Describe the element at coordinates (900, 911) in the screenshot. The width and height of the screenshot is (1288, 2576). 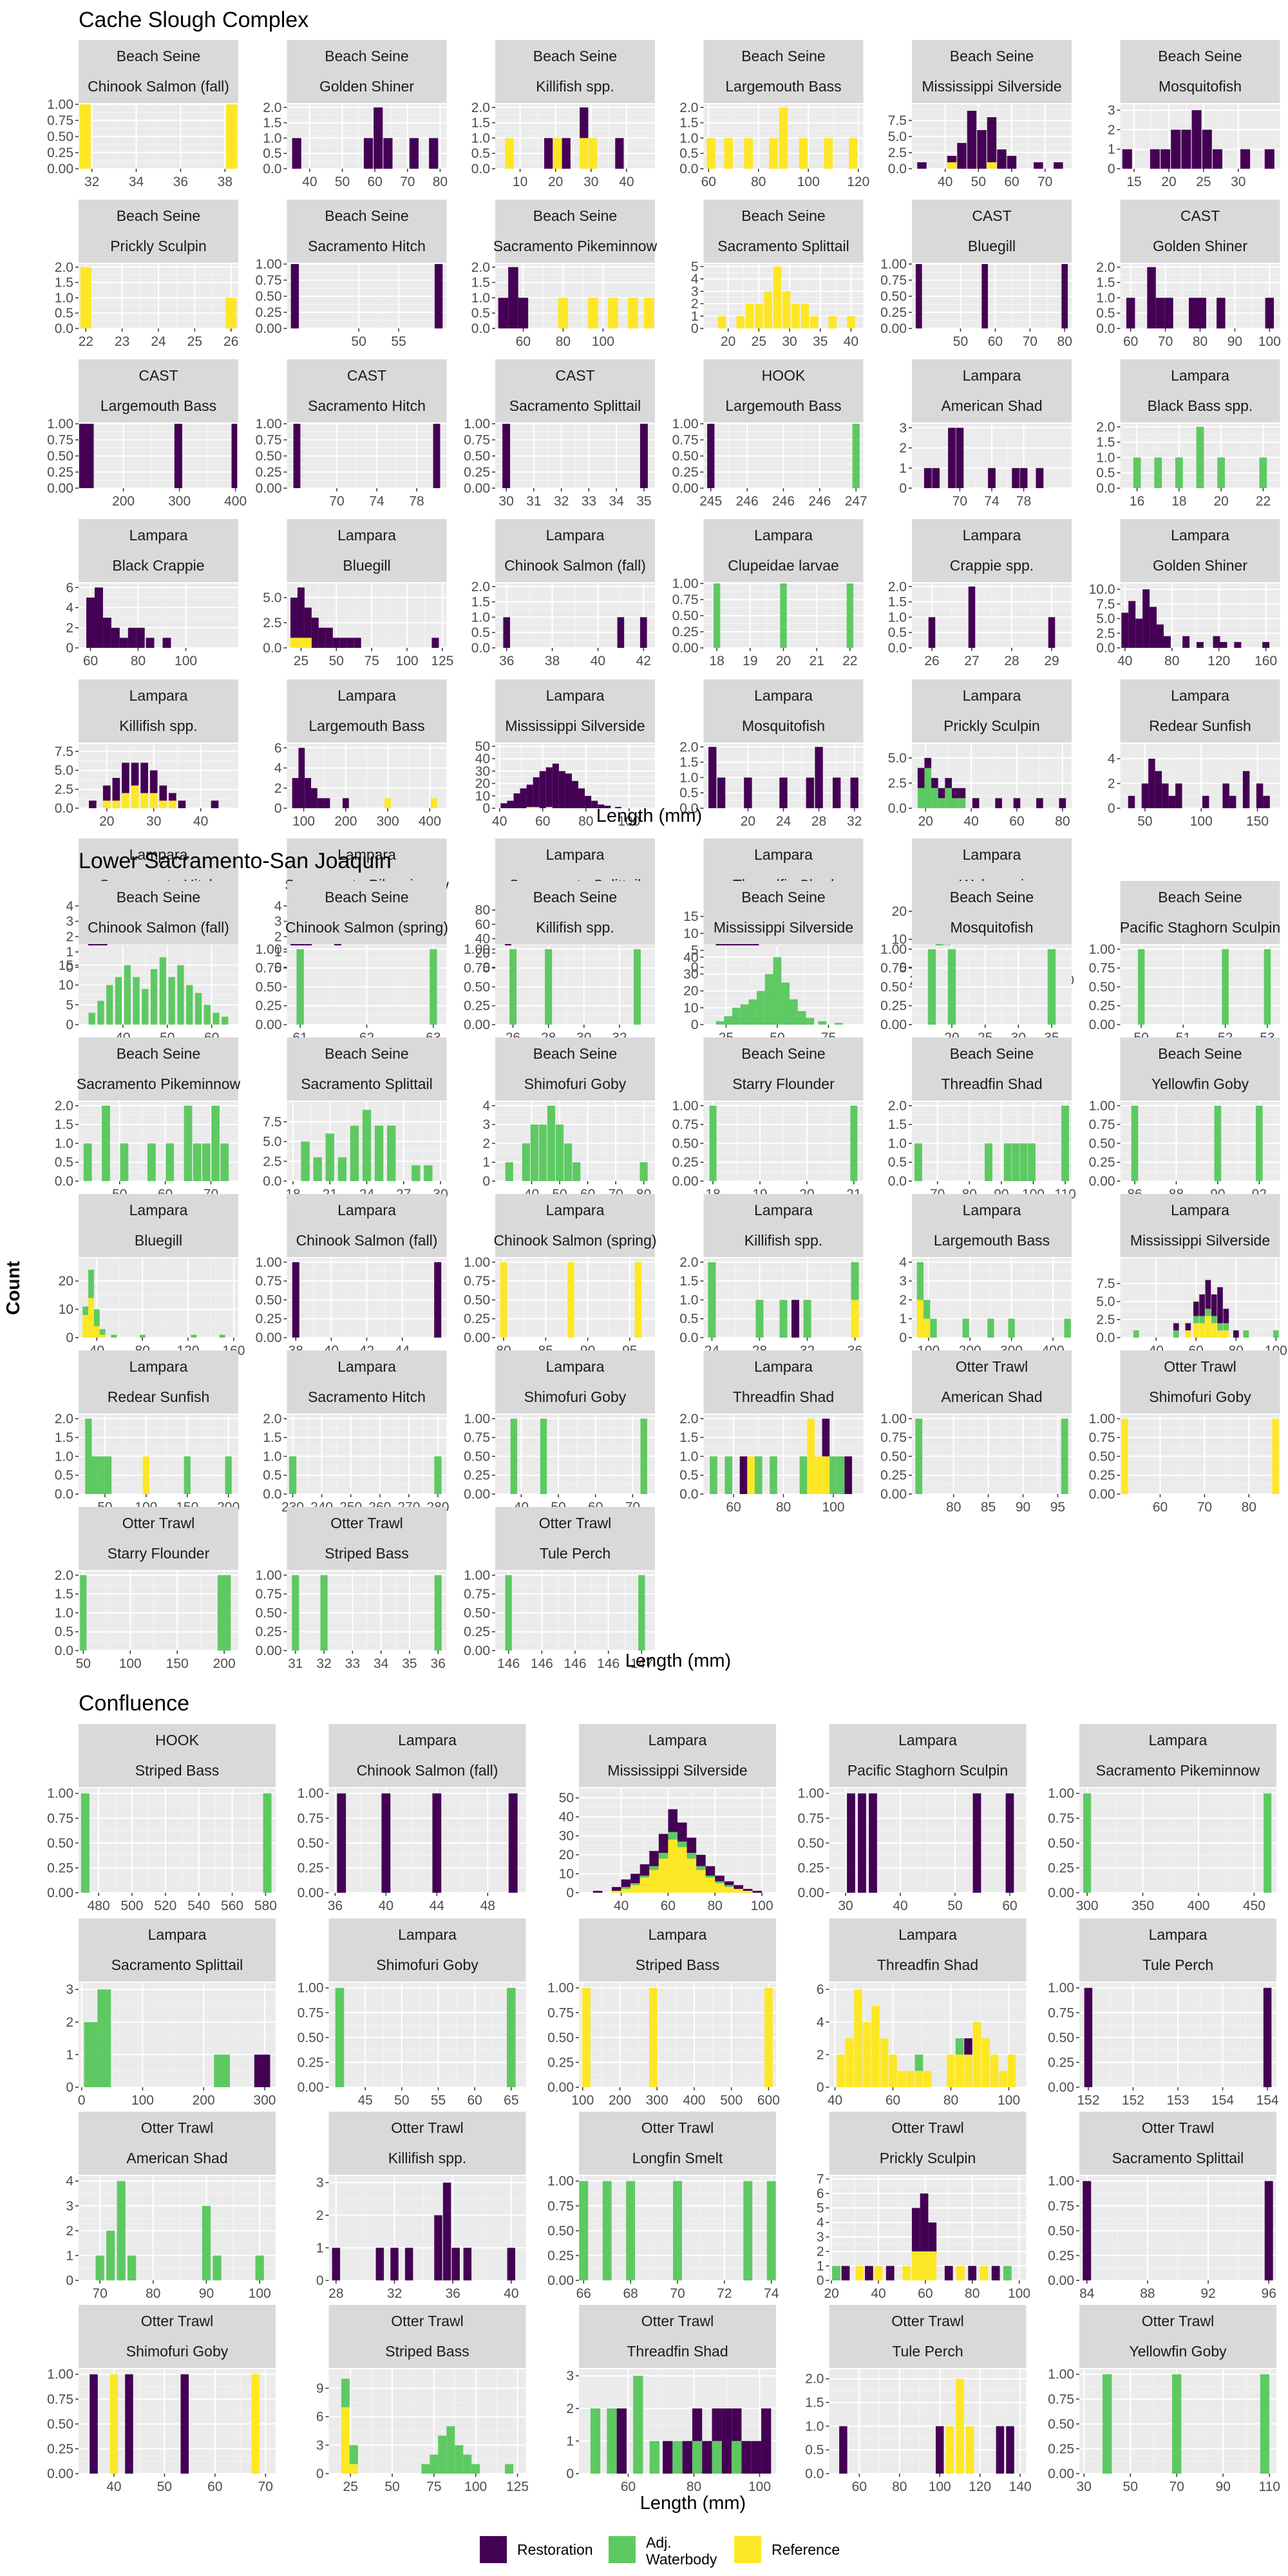
I see `y-tick-label: 20` at that location.